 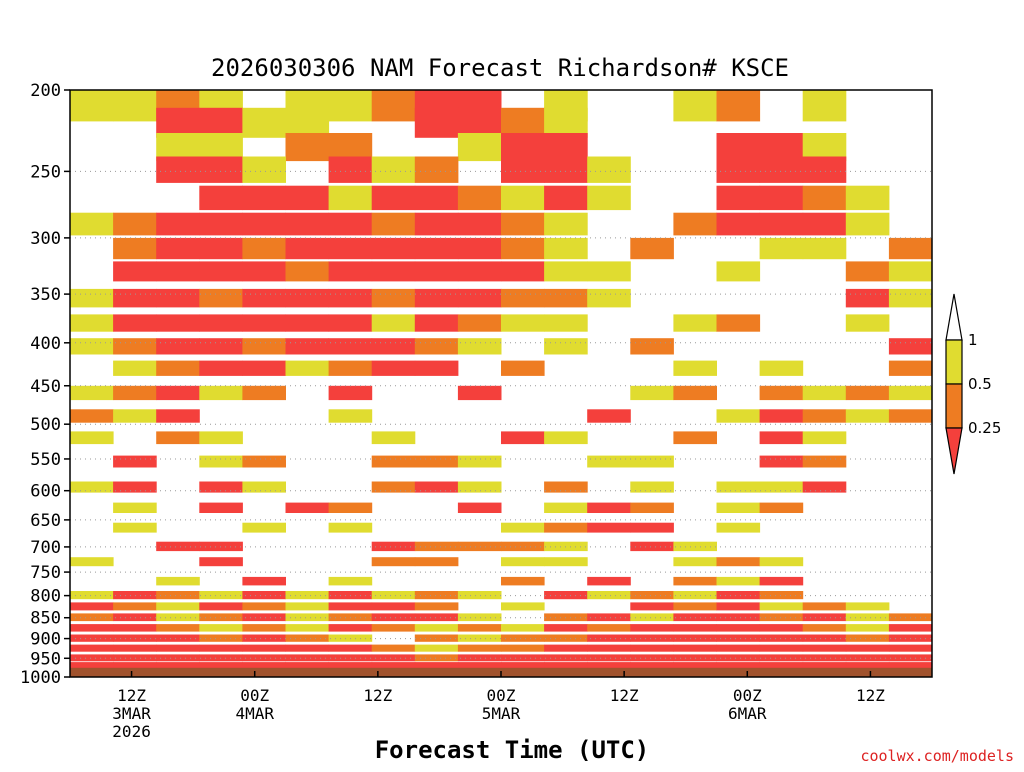 I want to click on credit-text: coolwx.com/models, so click(x=937, y=756).